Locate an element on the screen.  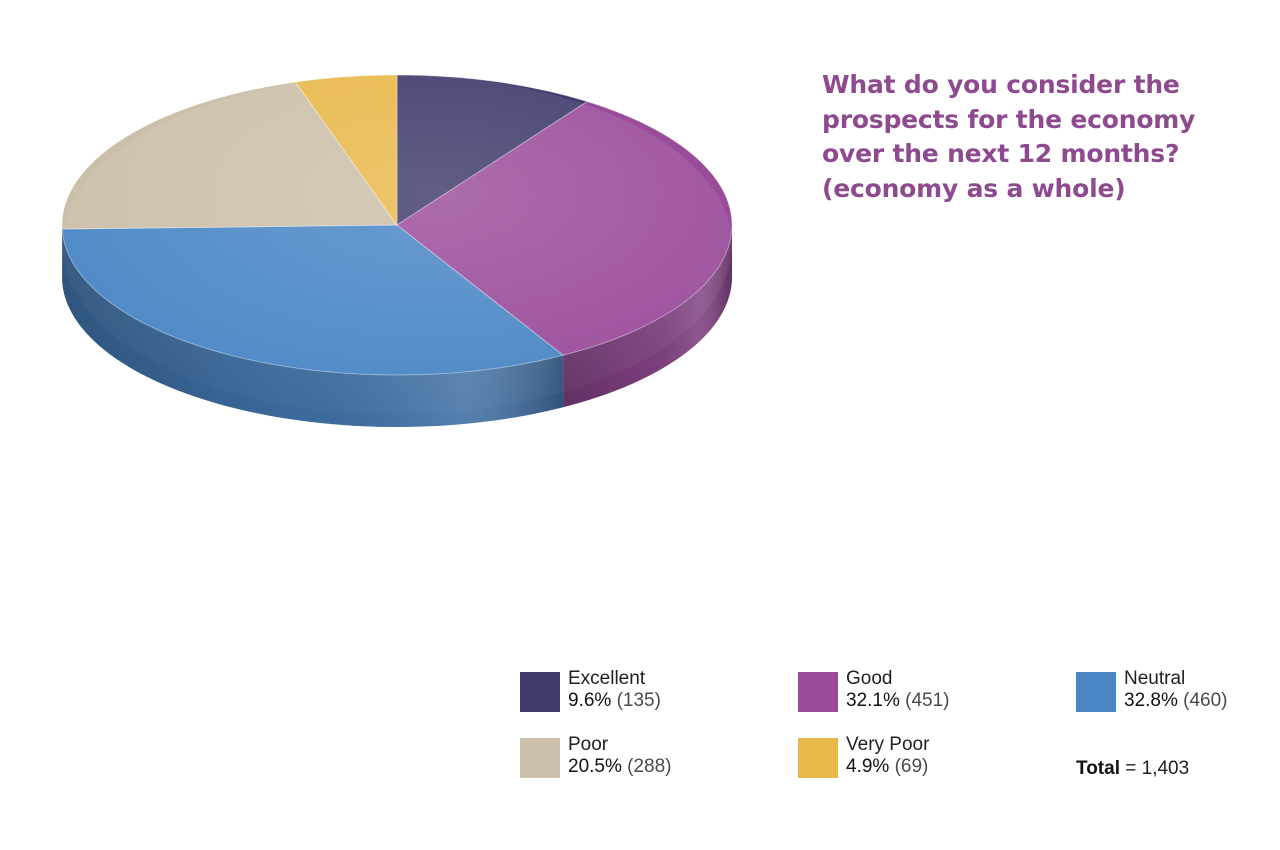
legend-item-very-poor: Very Poor 4.9% (69) is located at coordinates (863, 757).